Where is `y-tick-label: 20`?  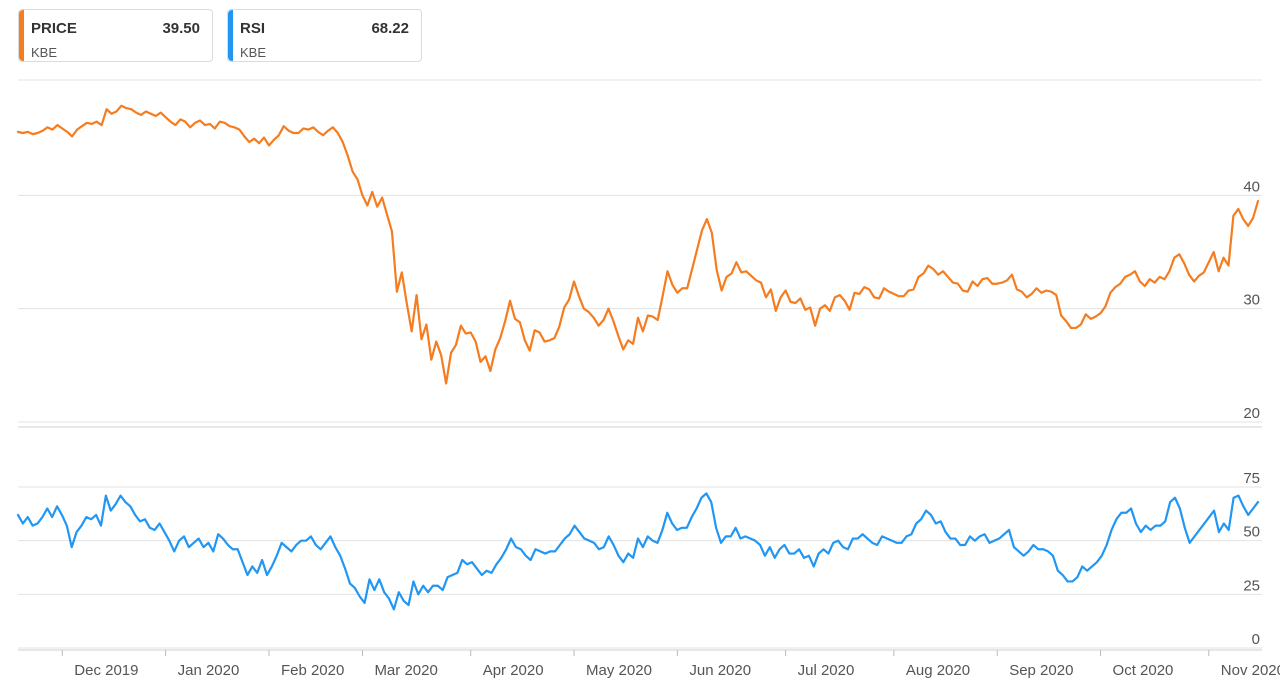 y-tick-label: 20 is located at coordinates (1251, 413).